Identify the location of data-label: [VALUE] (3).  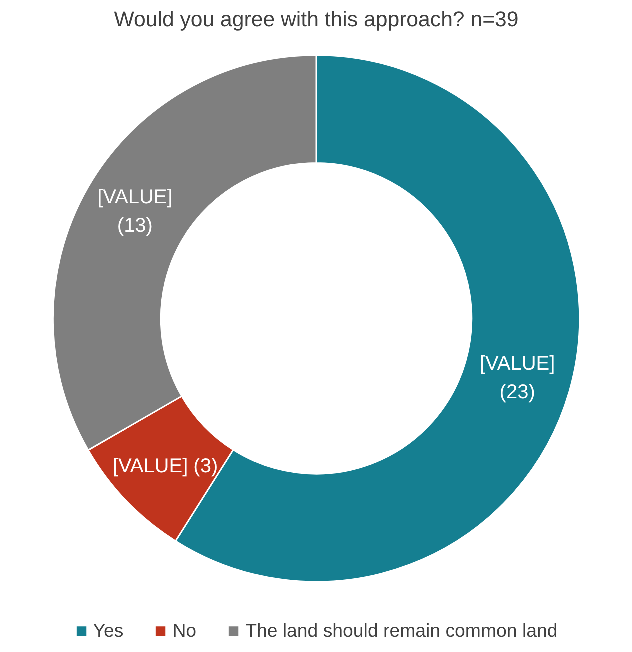
(165, 467).